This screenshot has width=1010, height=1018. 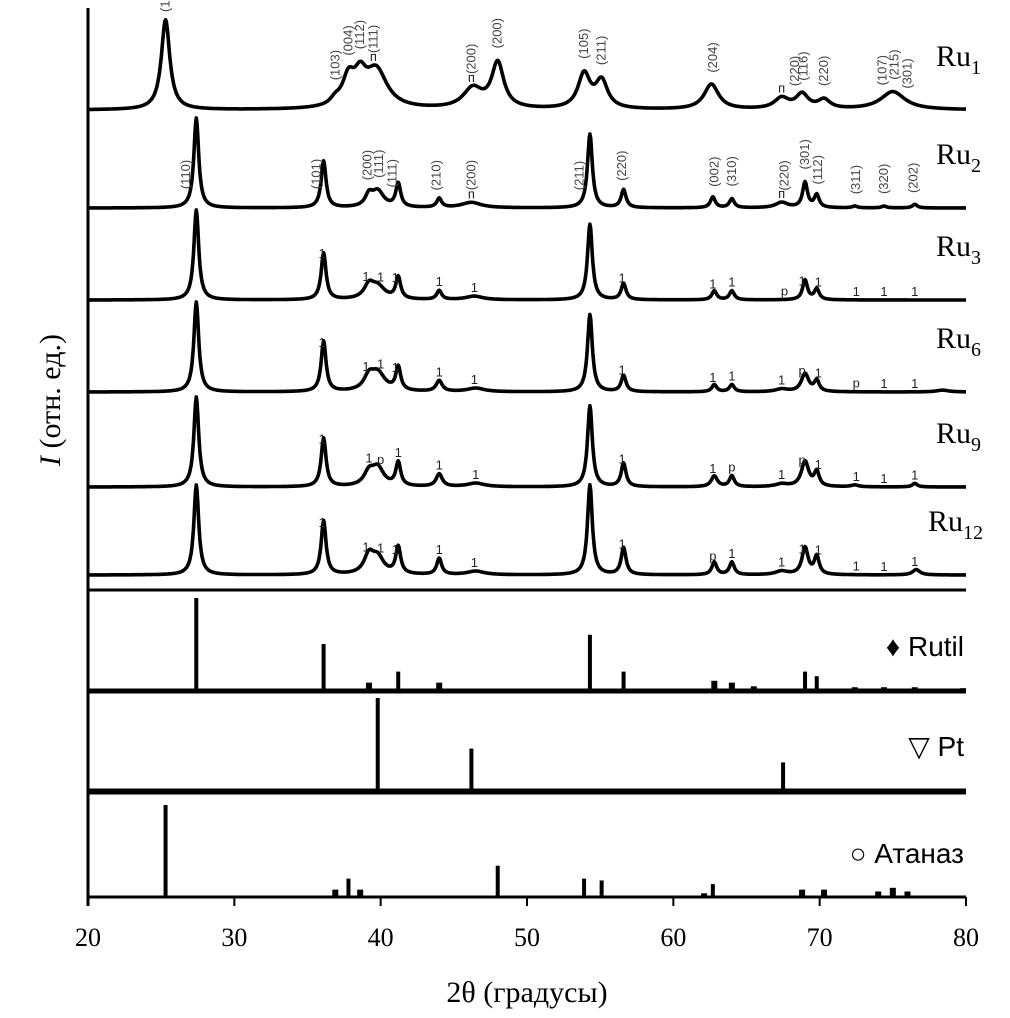 What do you see at coordinates (958, 59) in the screenshot?
I see `trace-label-ru1: Ru1` at bounding box center [958, 59].